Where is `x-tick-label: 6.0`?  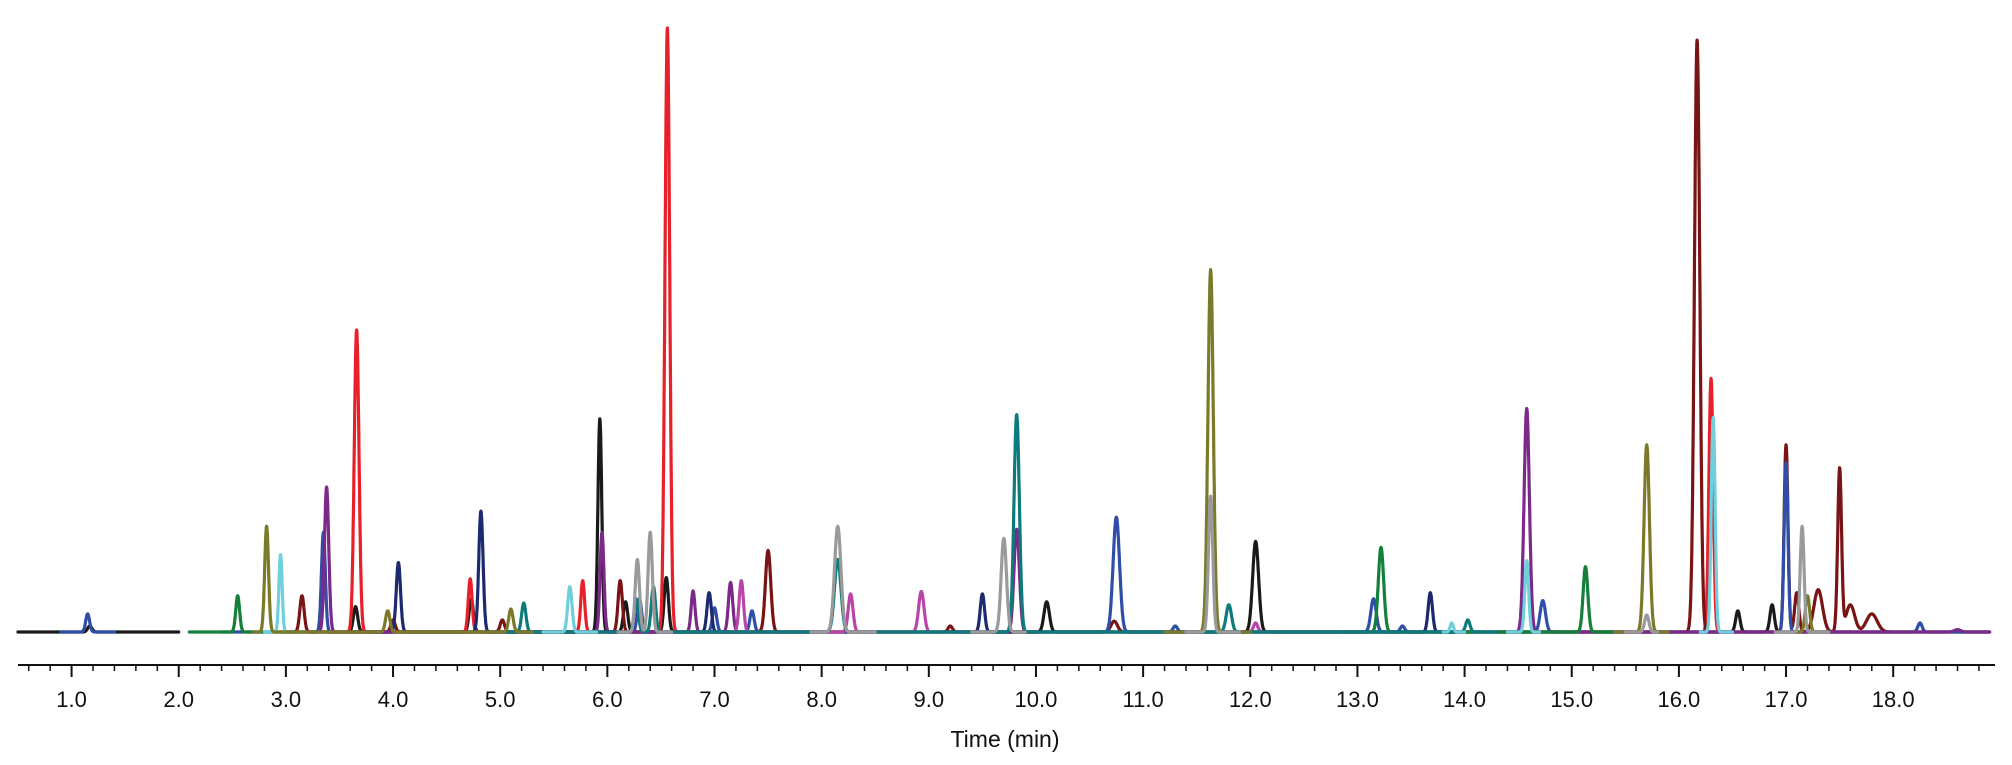
x-tick-label: 6.0 is located at coordinates (607, 699).